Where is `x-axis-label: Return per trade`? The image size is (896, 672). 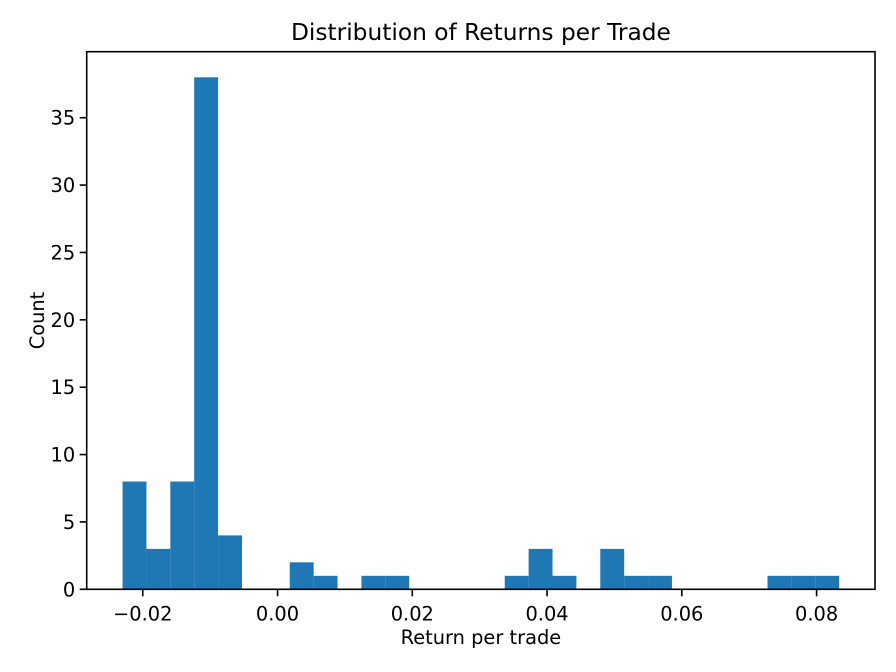
x-axis-label: Return per trade is located at coordinates (481, 637).